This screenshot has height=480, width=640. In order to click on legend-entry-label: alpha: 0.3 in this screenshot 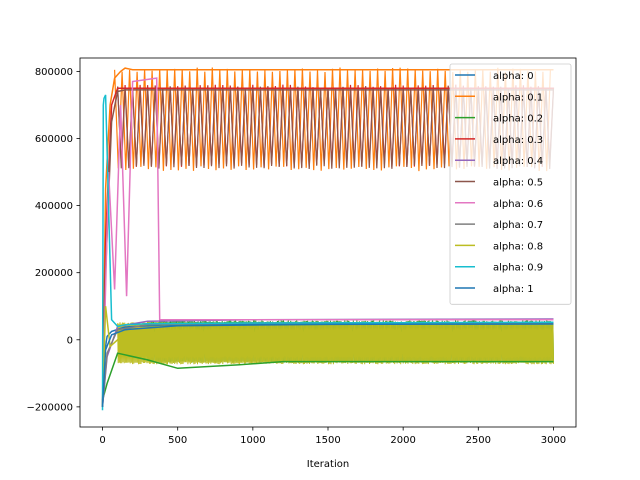, I will do `click(518, 140)`.